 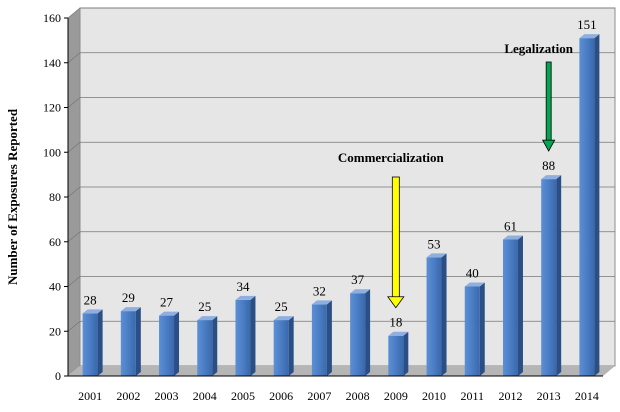 What do you see at coordinates (391, 157) in the screenshot?
I see `annotation-label: Commercialization` at bounding box center [391, 157].